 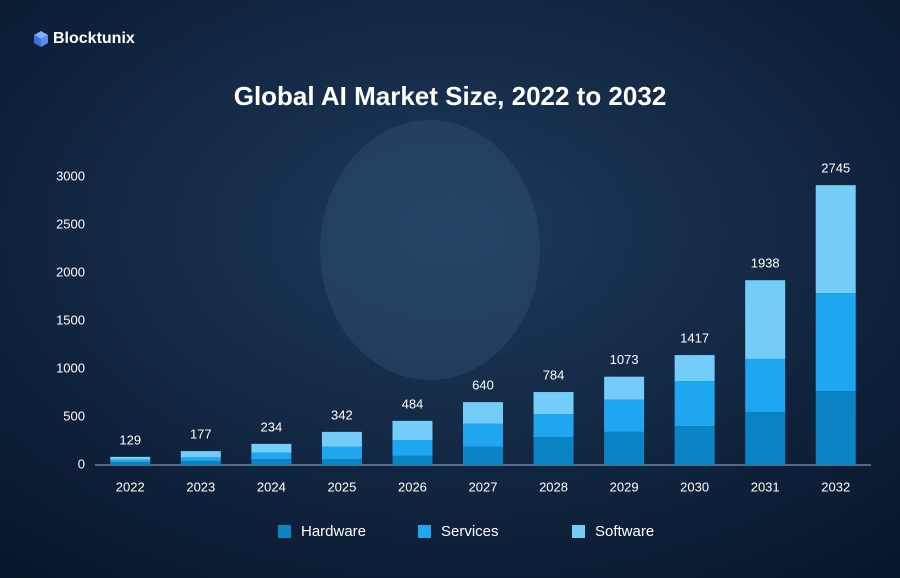 What do you see at coordinates (450, 96) in the screenshot?
I see `chart-title: Global AI Market Size, 2022 to 2032` at bounding box center [450, 96].